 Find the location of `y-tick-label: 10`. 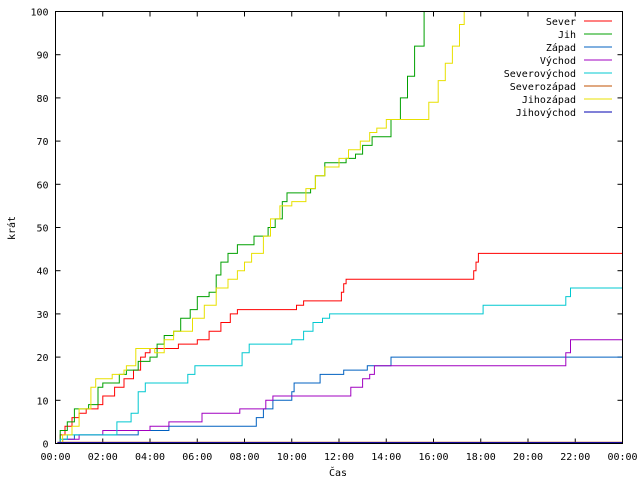

y-tick-label: 10 is located at coordinates (42, 401).